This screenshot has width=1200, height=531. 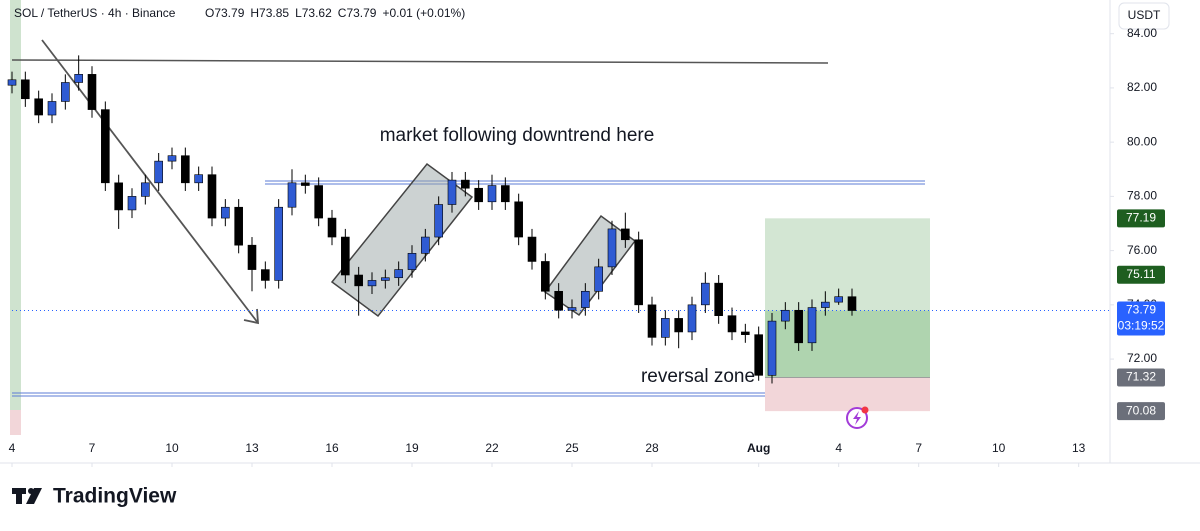 What do you see at coordinates (517, 135) in the screenshot?
I see `annotation: market following downtrend here` at bounding box center [517, 135].